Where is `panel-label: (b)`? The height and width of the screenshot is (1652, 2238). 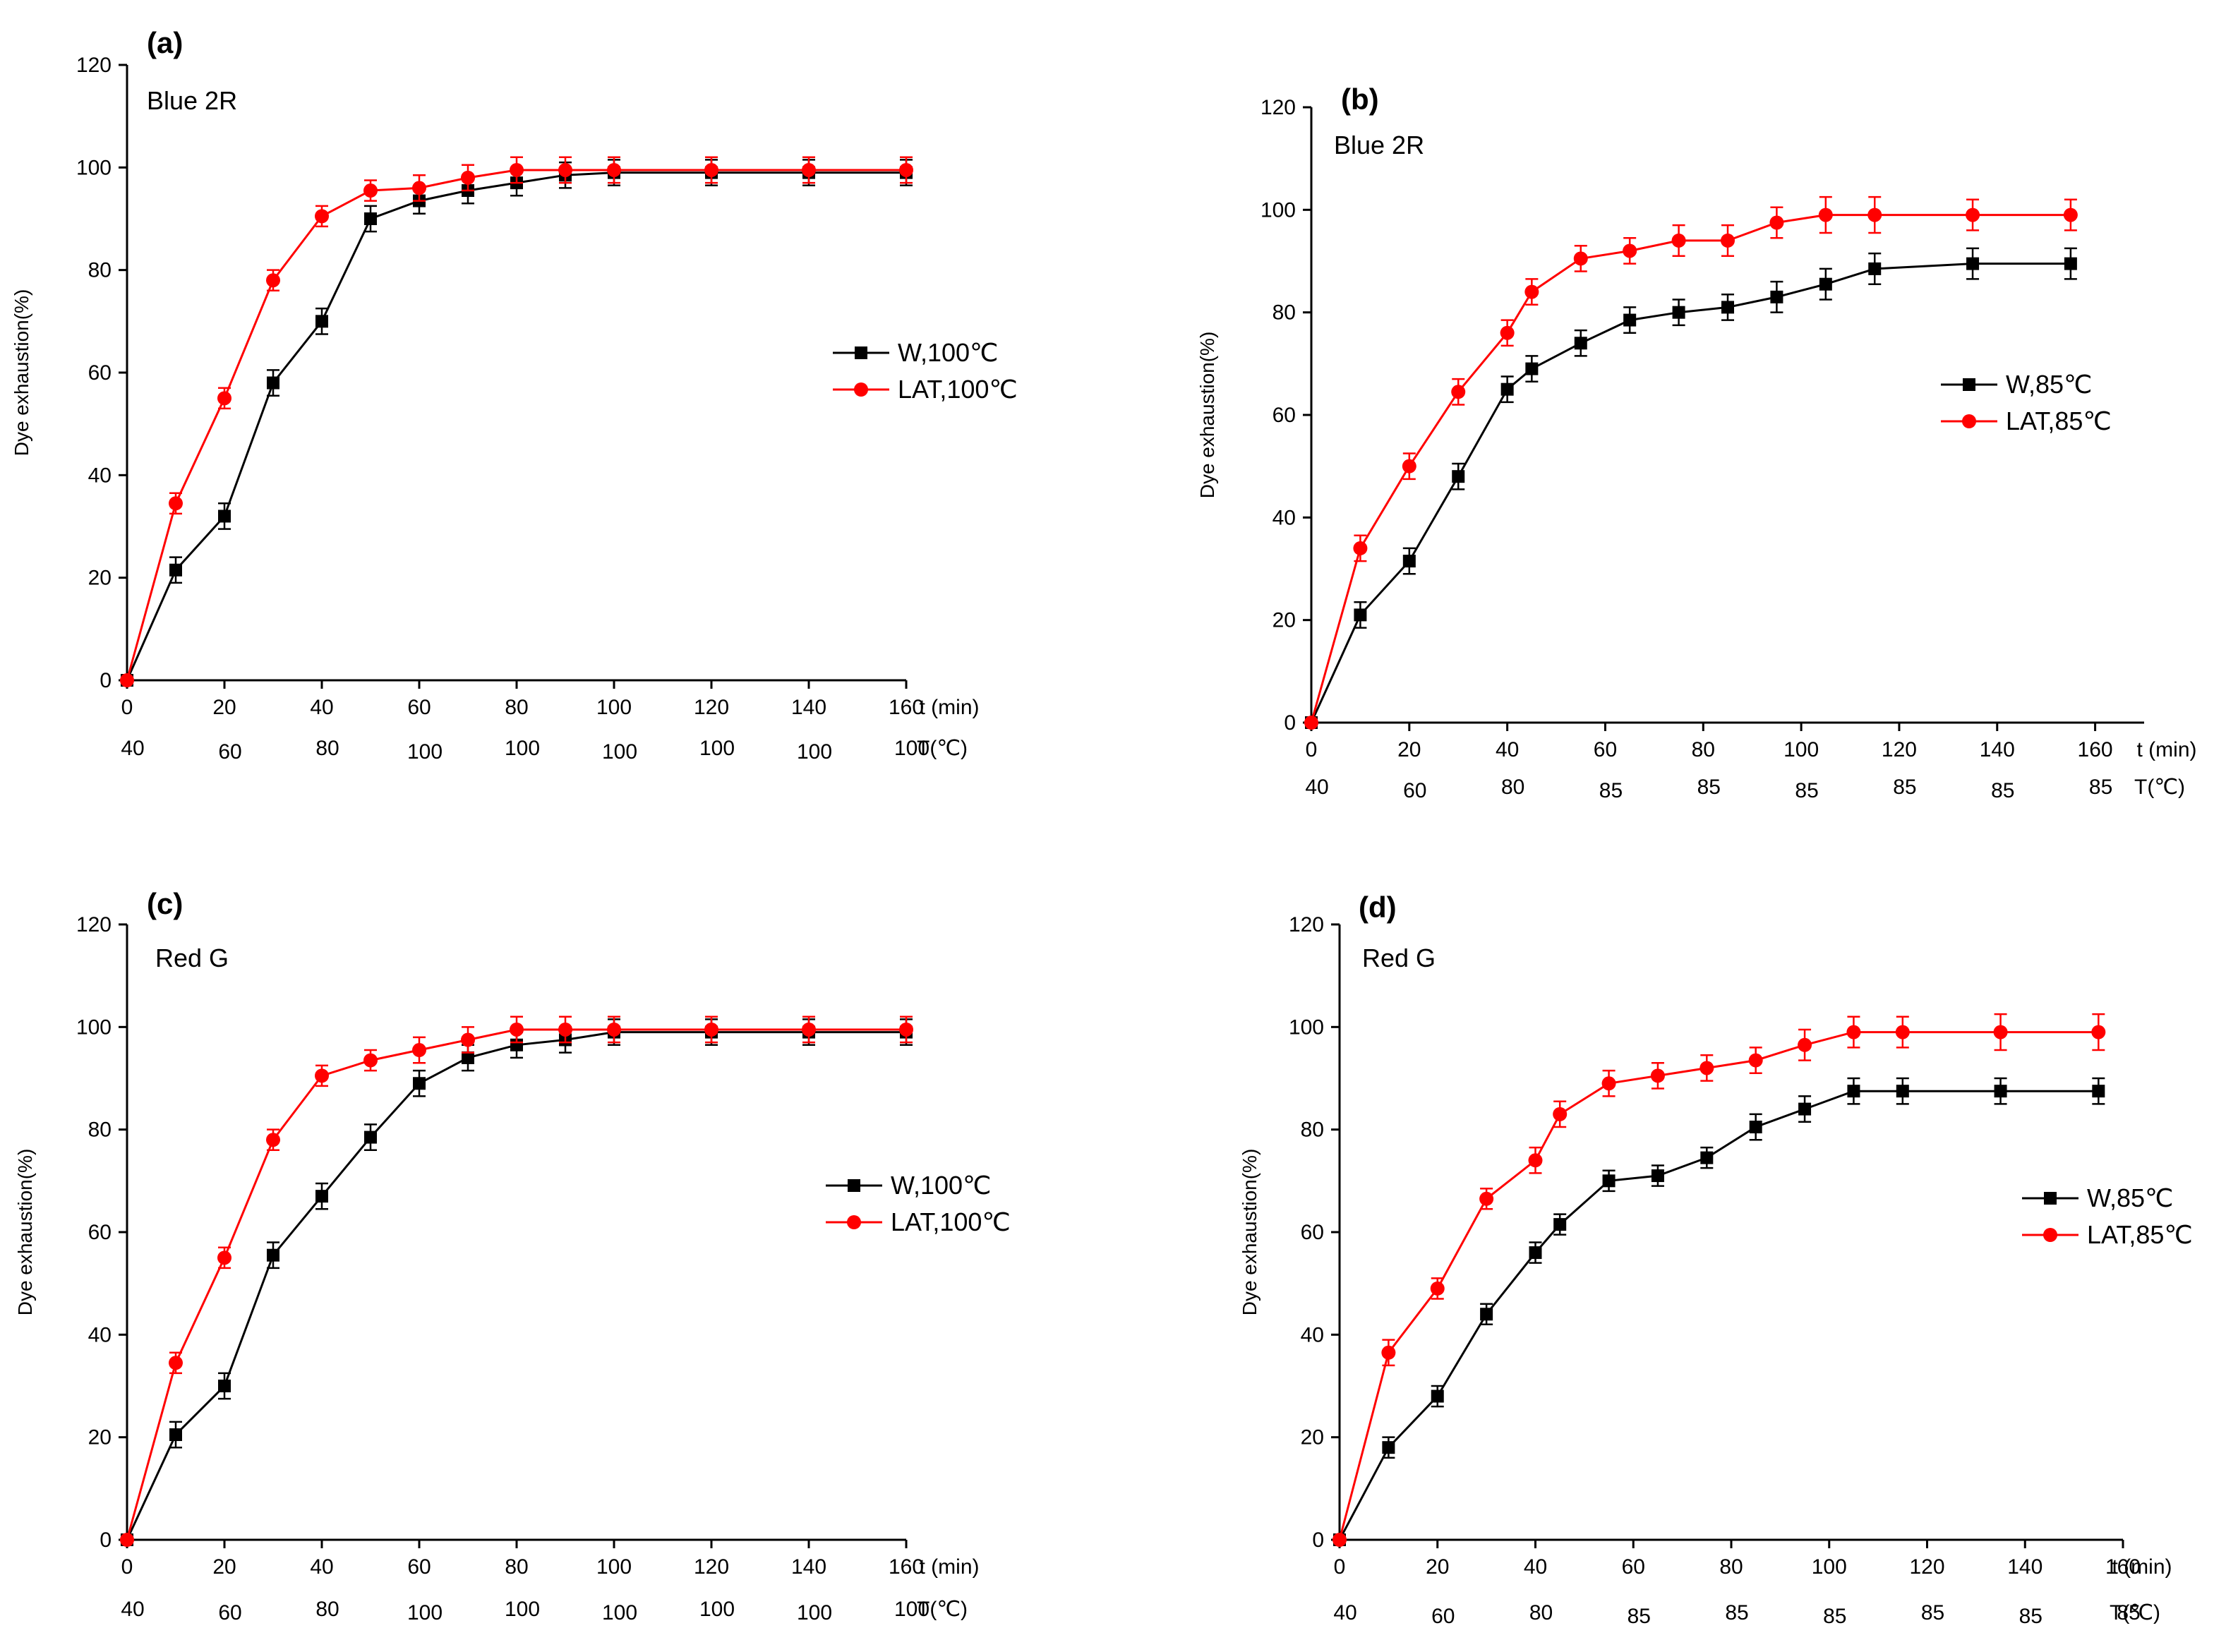
panel-label: (b) is located at coordinates (1360, 99).